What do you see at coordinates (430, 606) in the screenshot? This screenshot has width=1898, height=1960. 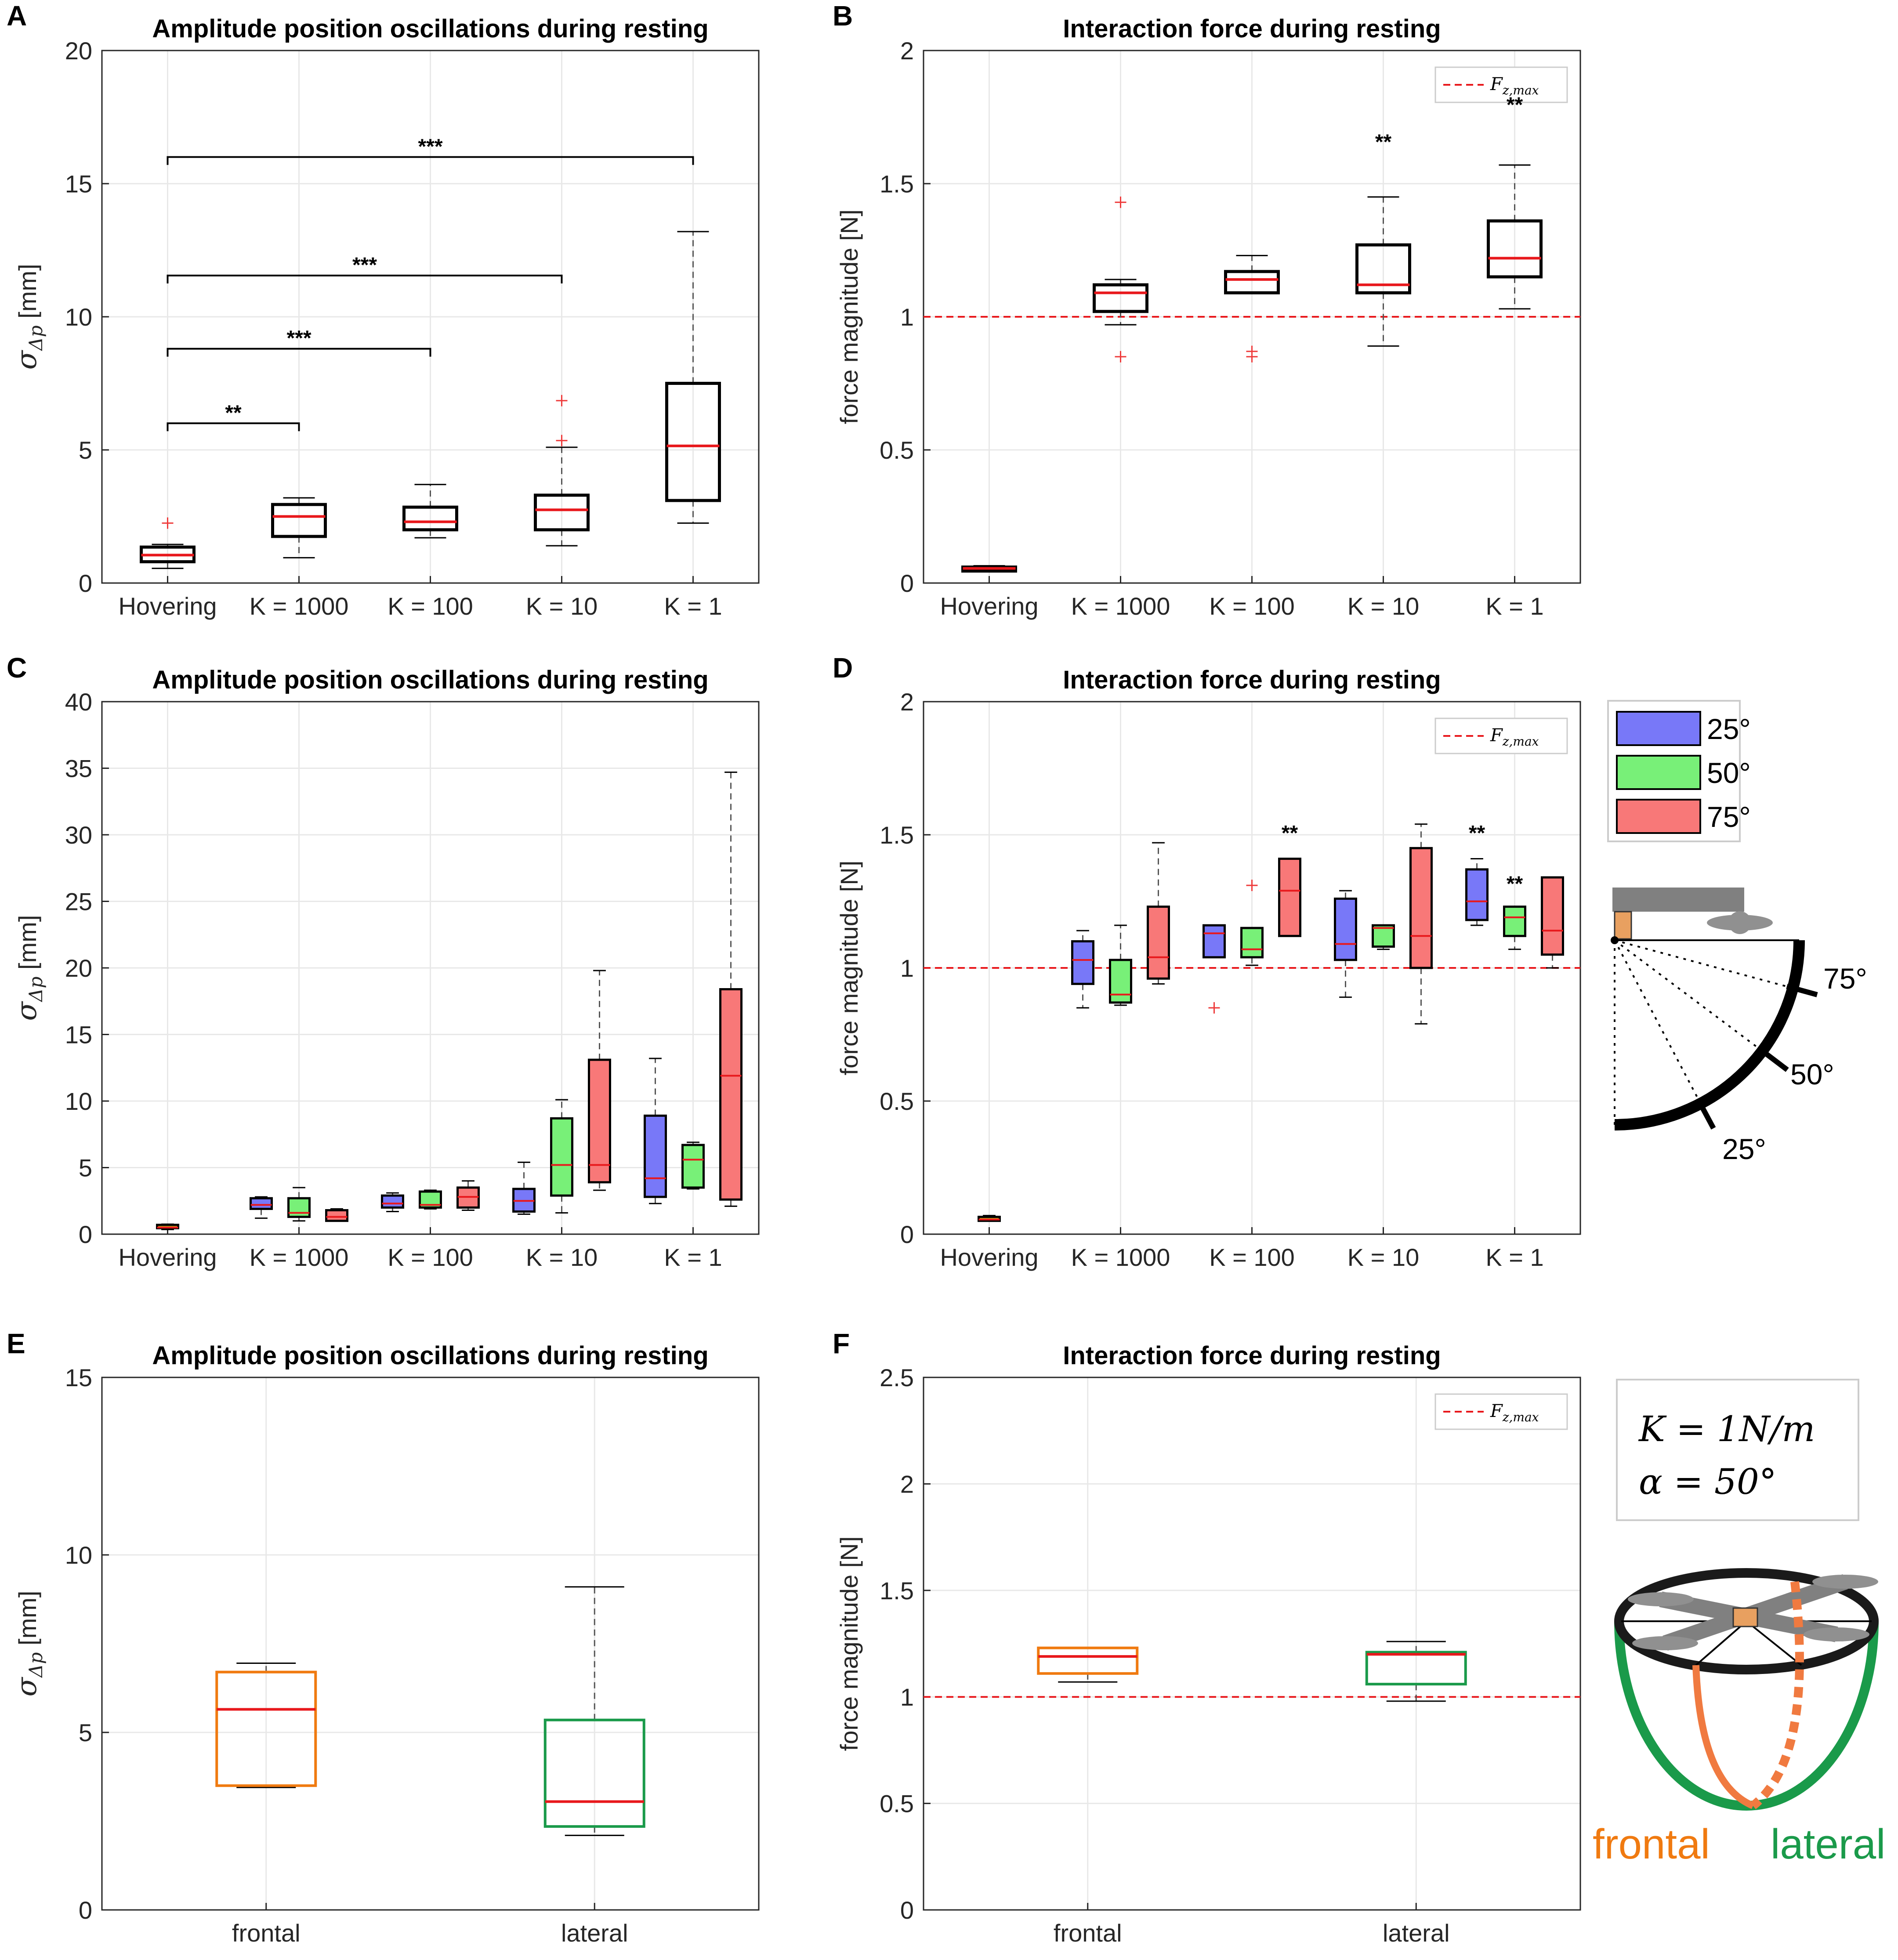 I see `x-tick-label: K = 100` at bounding box center [430, 606].